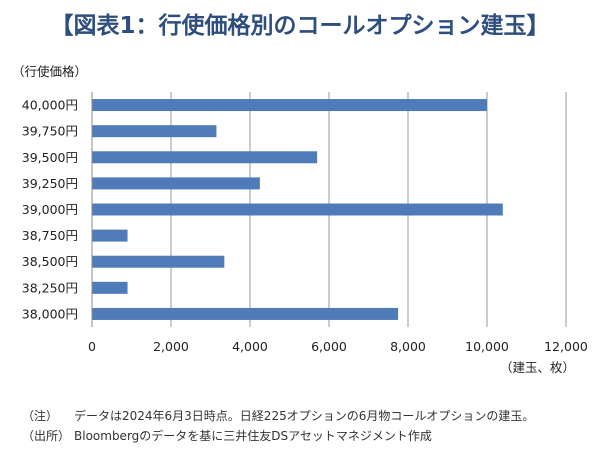 This screenshot has height=455, width=600. Describe the element at coordinates (50, 105) in the screenshot. I see `y-tick-label: 40,000円` at that location.